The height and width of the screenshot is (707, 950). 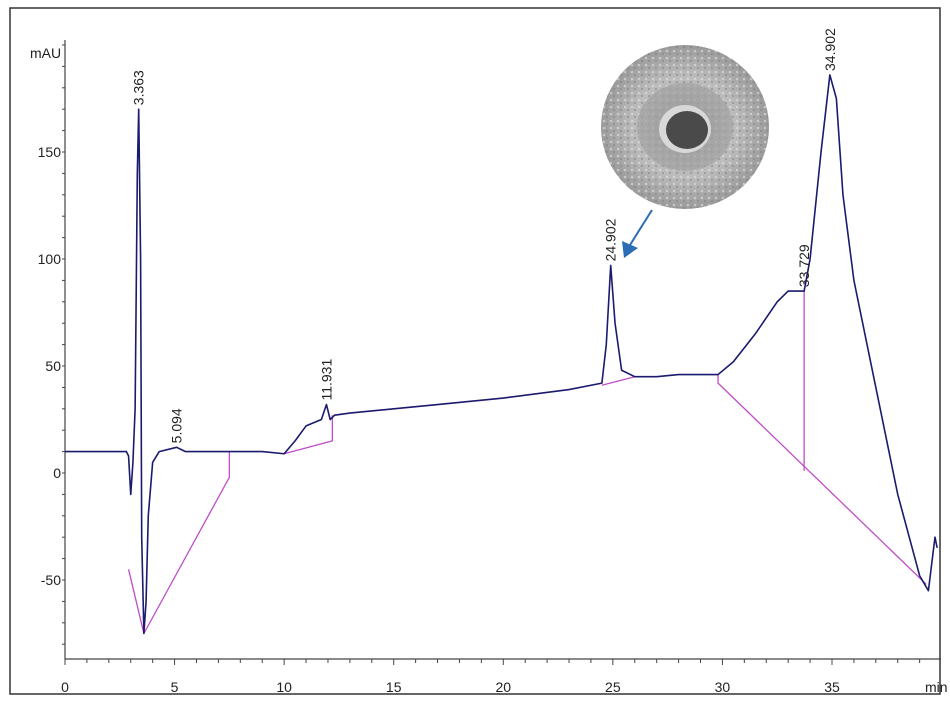 I want to click on peak-label: 3.363, so click(x=139, y=87).